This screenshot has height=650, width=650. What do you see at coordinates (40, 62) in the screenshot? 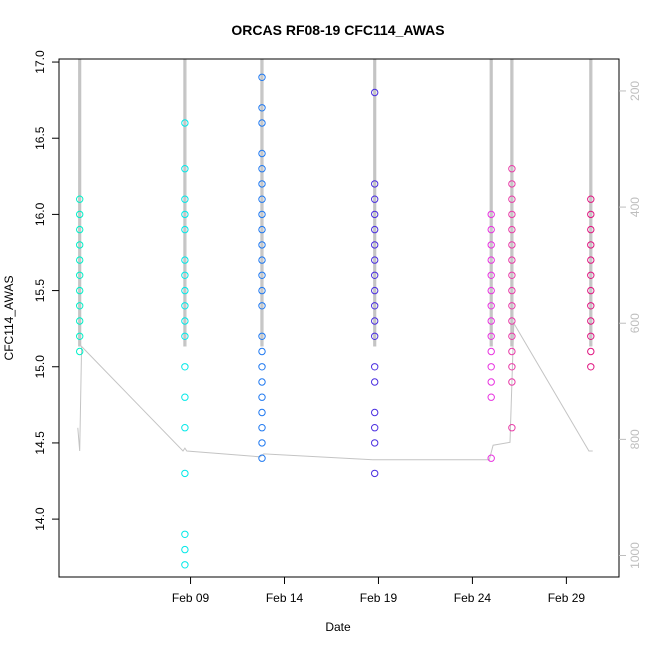
I see `y-tick-label: 17.0` at bounding box center [40, 62].